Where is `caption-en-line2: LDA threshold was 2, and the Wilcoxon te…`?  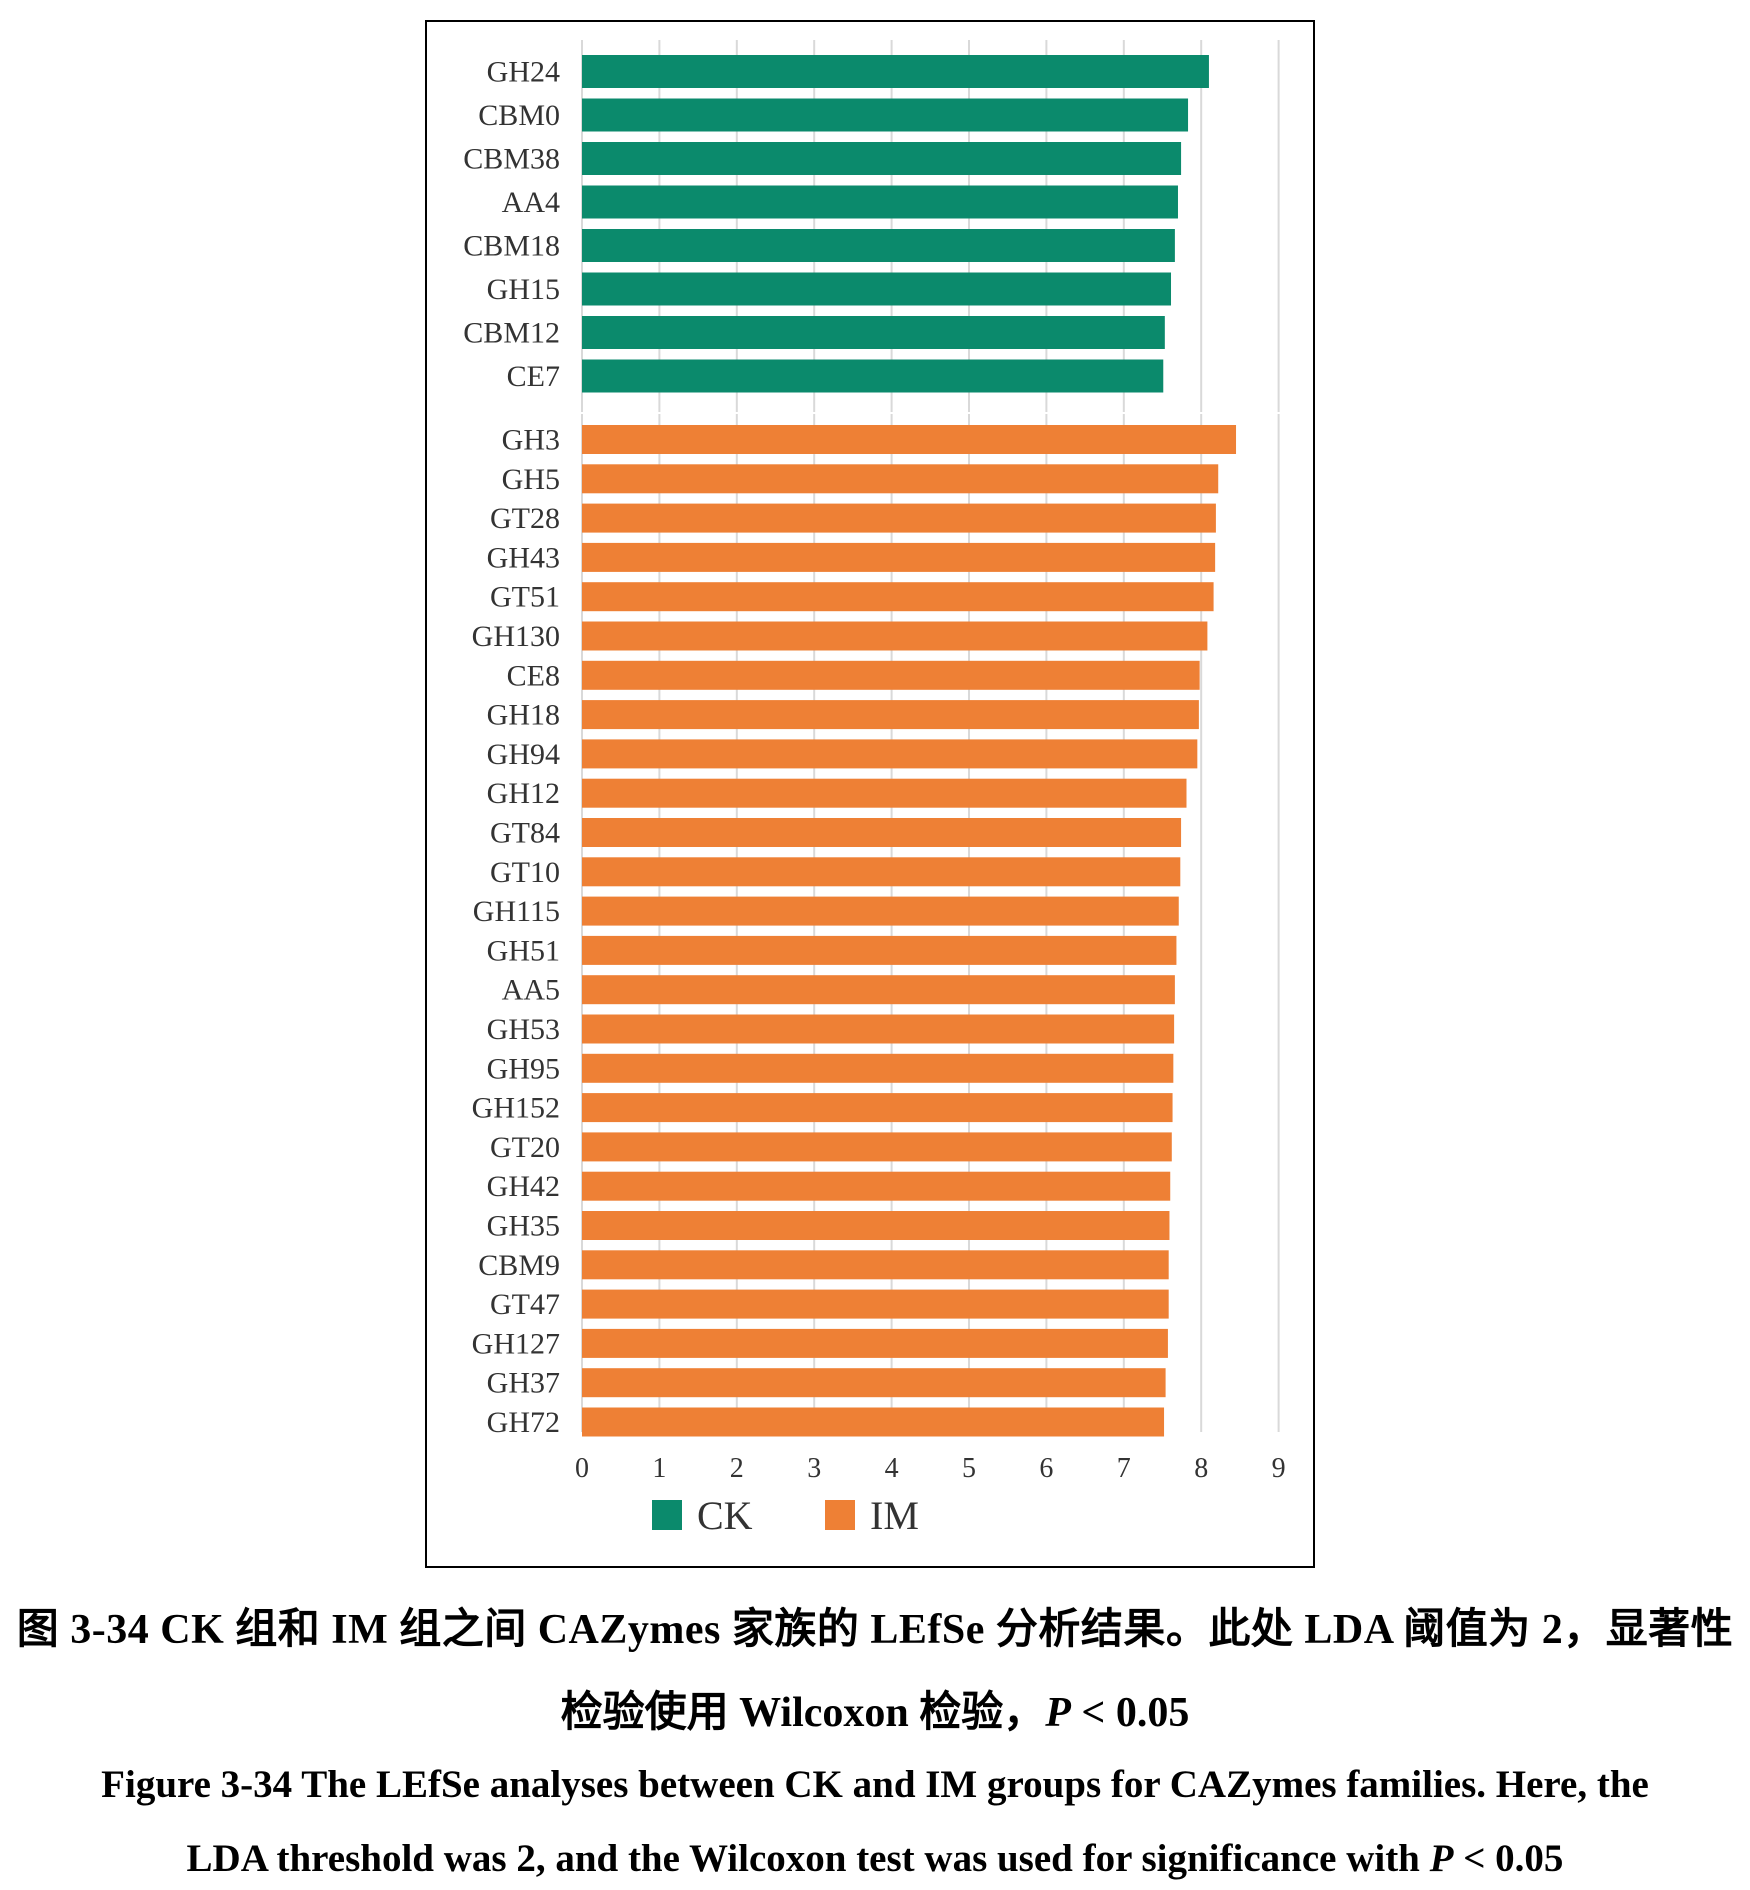 caption-en-line2: LDA threshold was 2, and the Wilcoxon te… is located at coordinates (875, 1858).